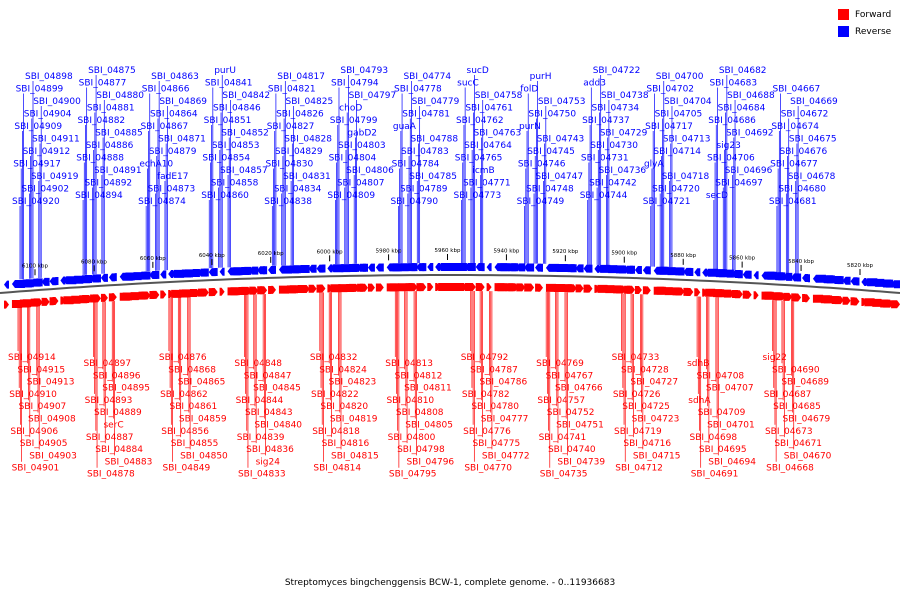 The image size is (900, 600). Describe the element at coordinates (478, 71) in the screenshot. I see `gene-label: sucD` at that location.